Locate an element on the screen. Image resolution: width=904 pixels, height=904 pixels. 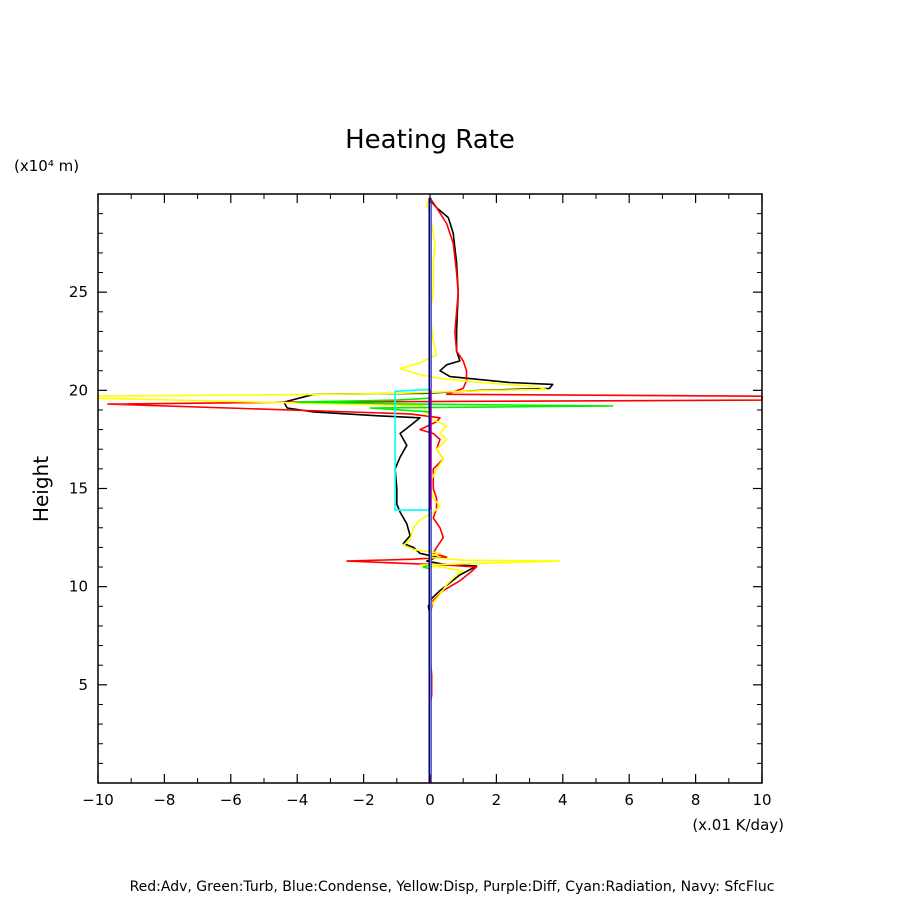
x-unit-label: (x.01 K/day) is located at coordinates (738, 825).